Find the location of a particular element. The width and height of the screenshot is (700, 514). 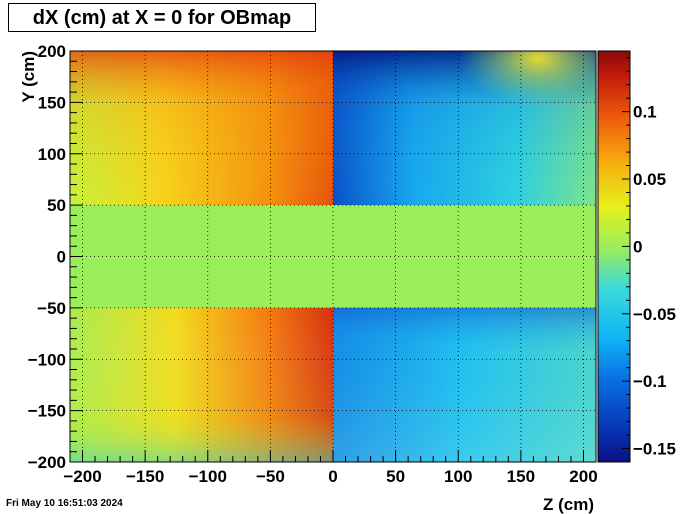

y-tick-label: −100 is located at coordinates (47, 359).